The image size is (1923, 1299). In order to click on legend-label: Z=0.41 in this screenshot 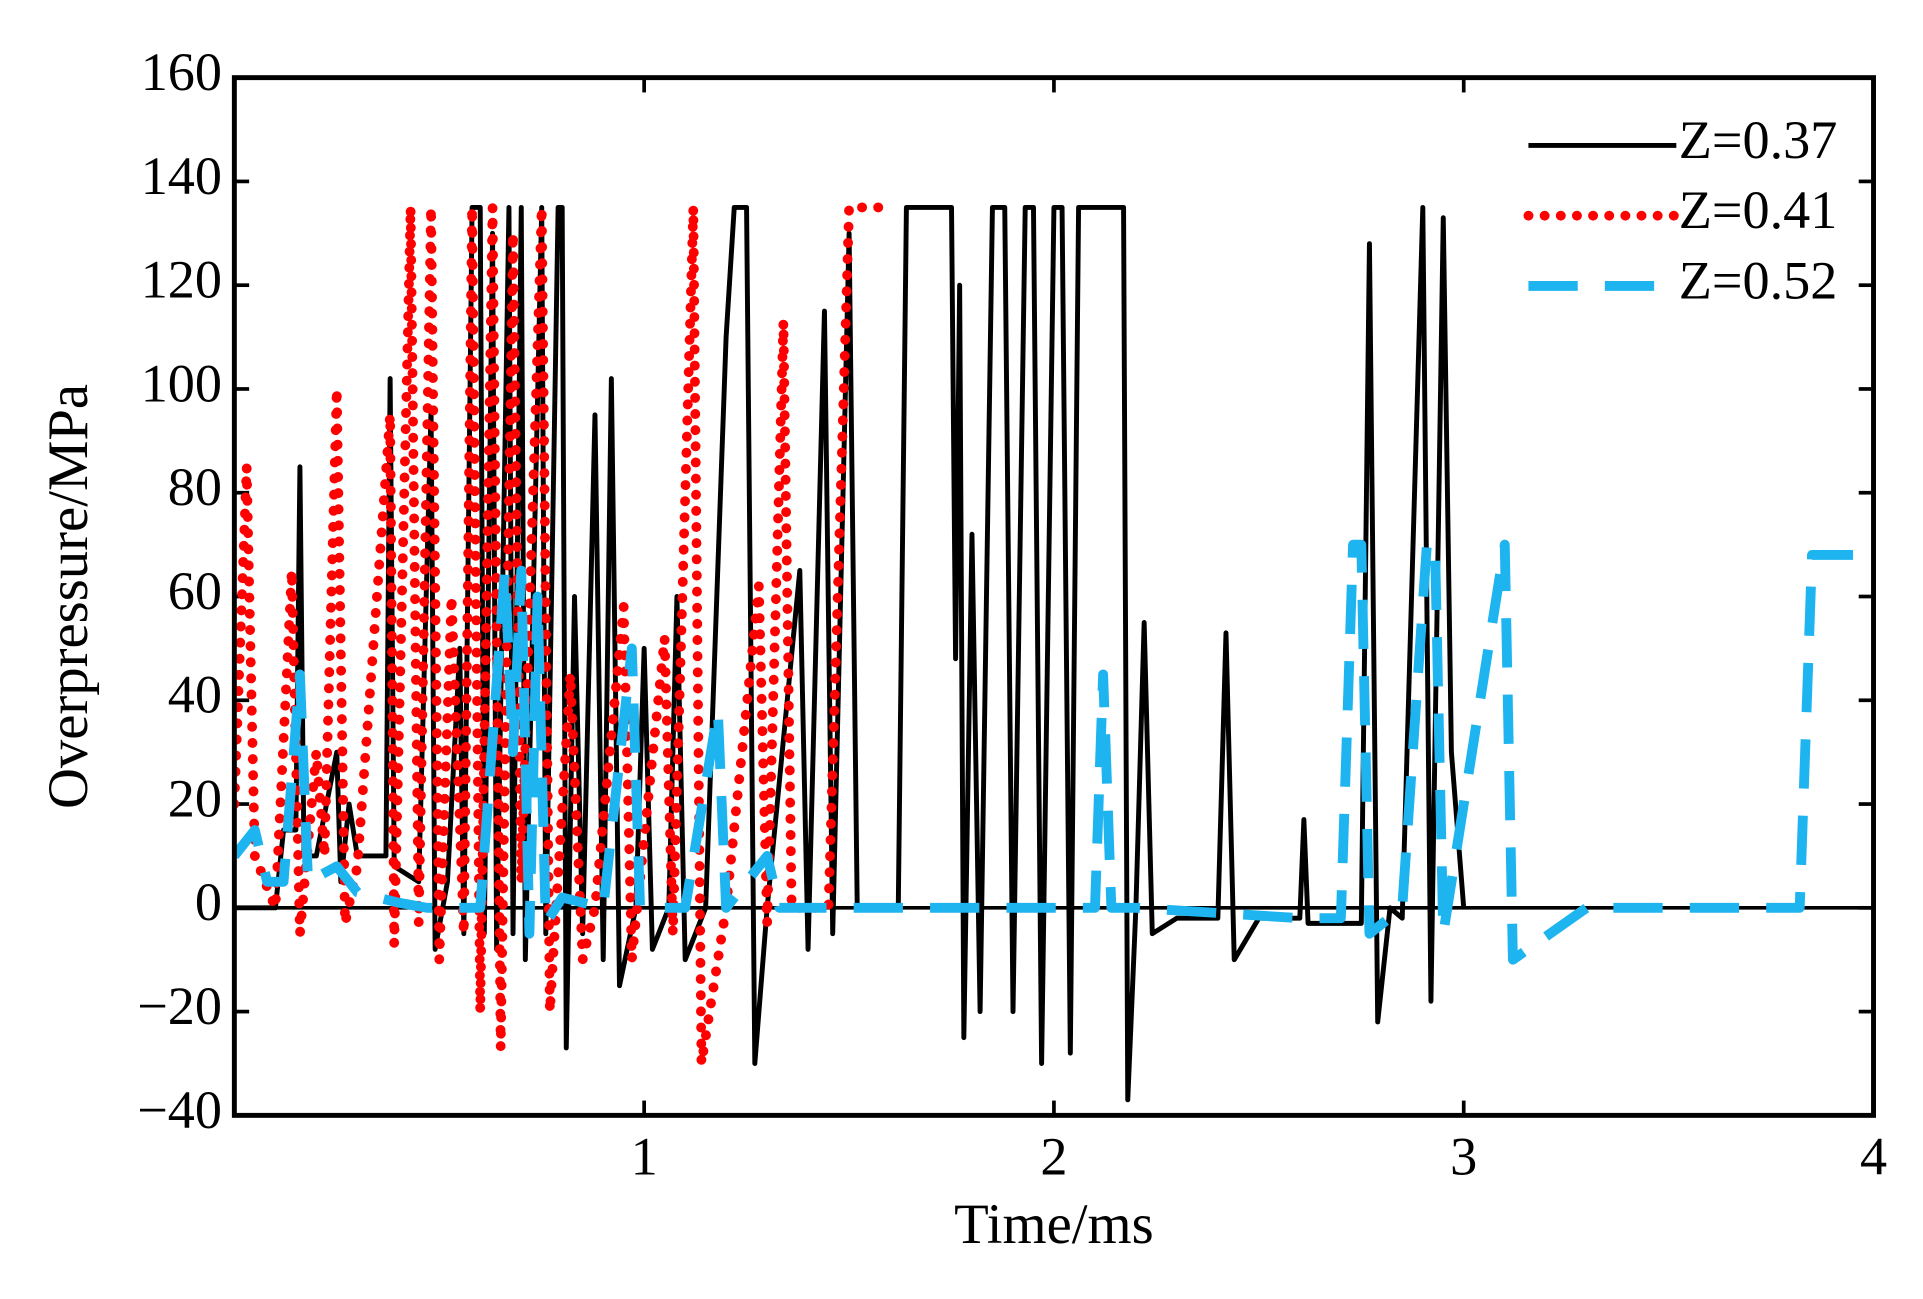, I will do `click(1758, 210)`.